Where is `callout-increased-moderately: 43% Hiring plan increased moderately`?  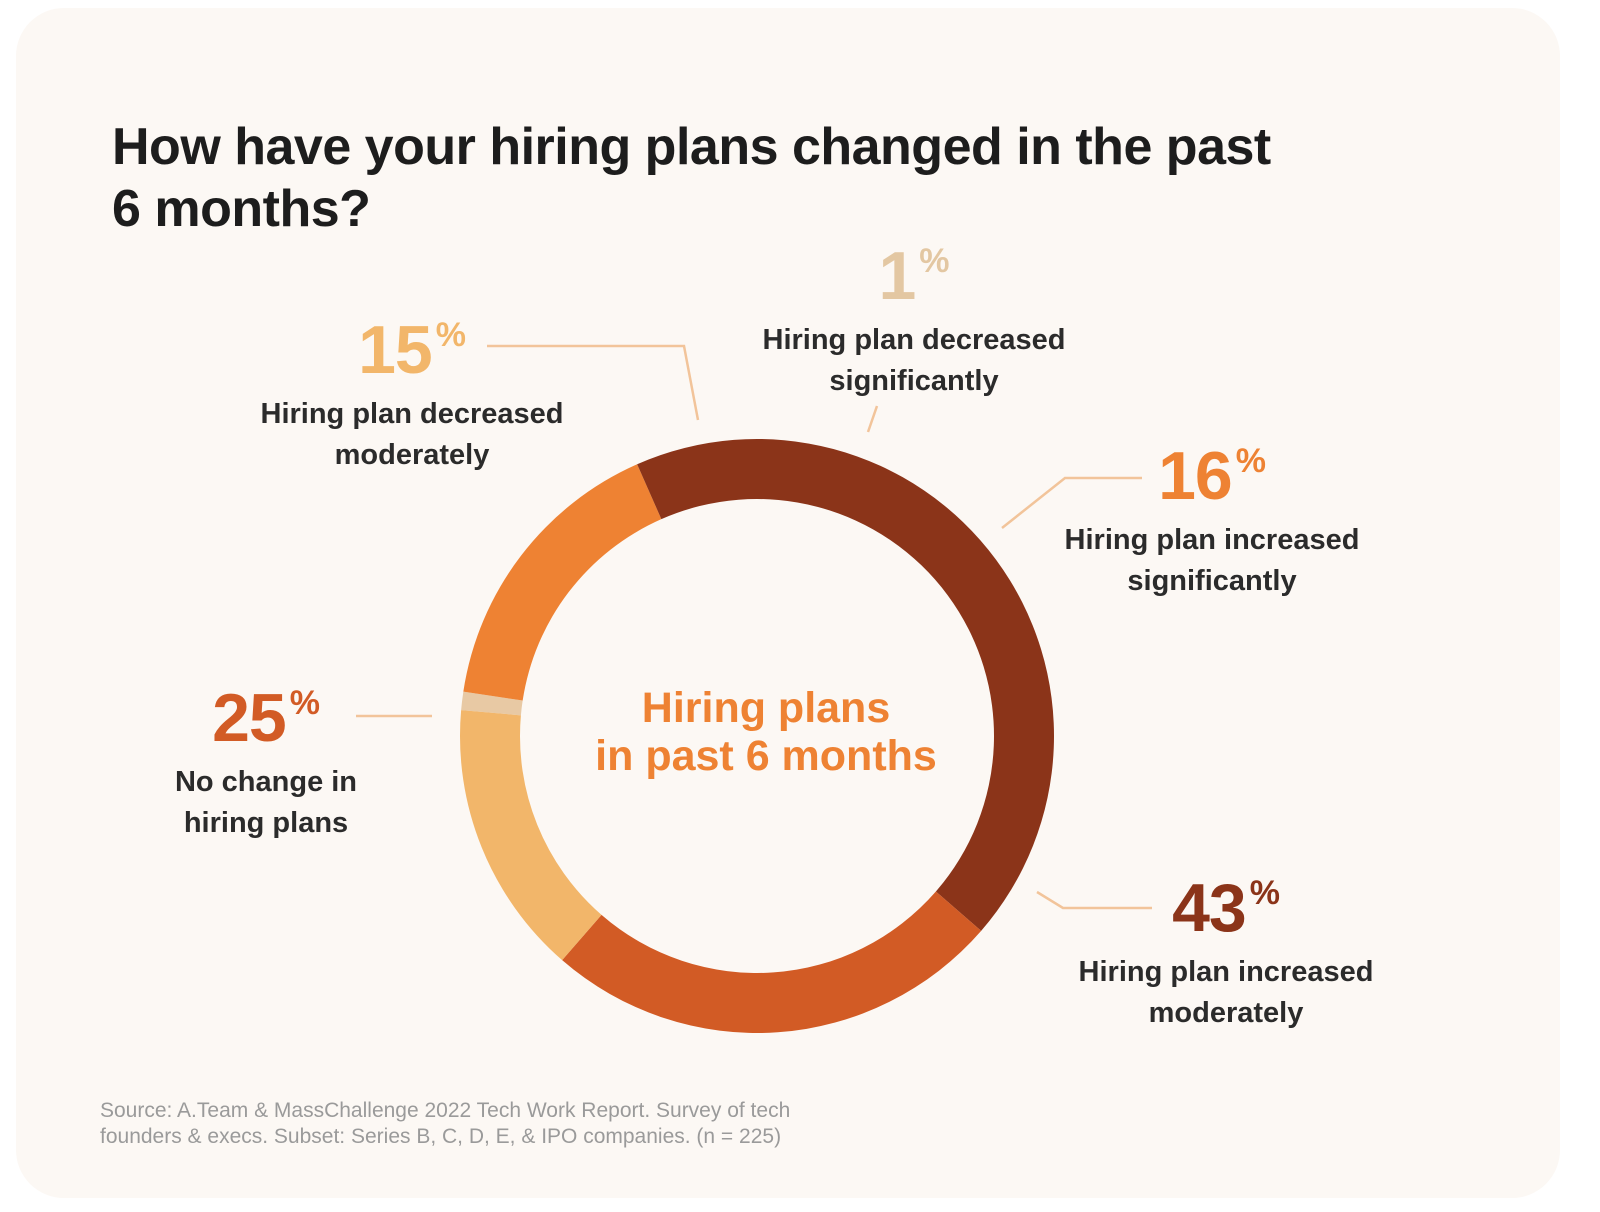
callout-increased-moderately: 43% Hiring plan increased moderately is located at coordinates (1226, 954).